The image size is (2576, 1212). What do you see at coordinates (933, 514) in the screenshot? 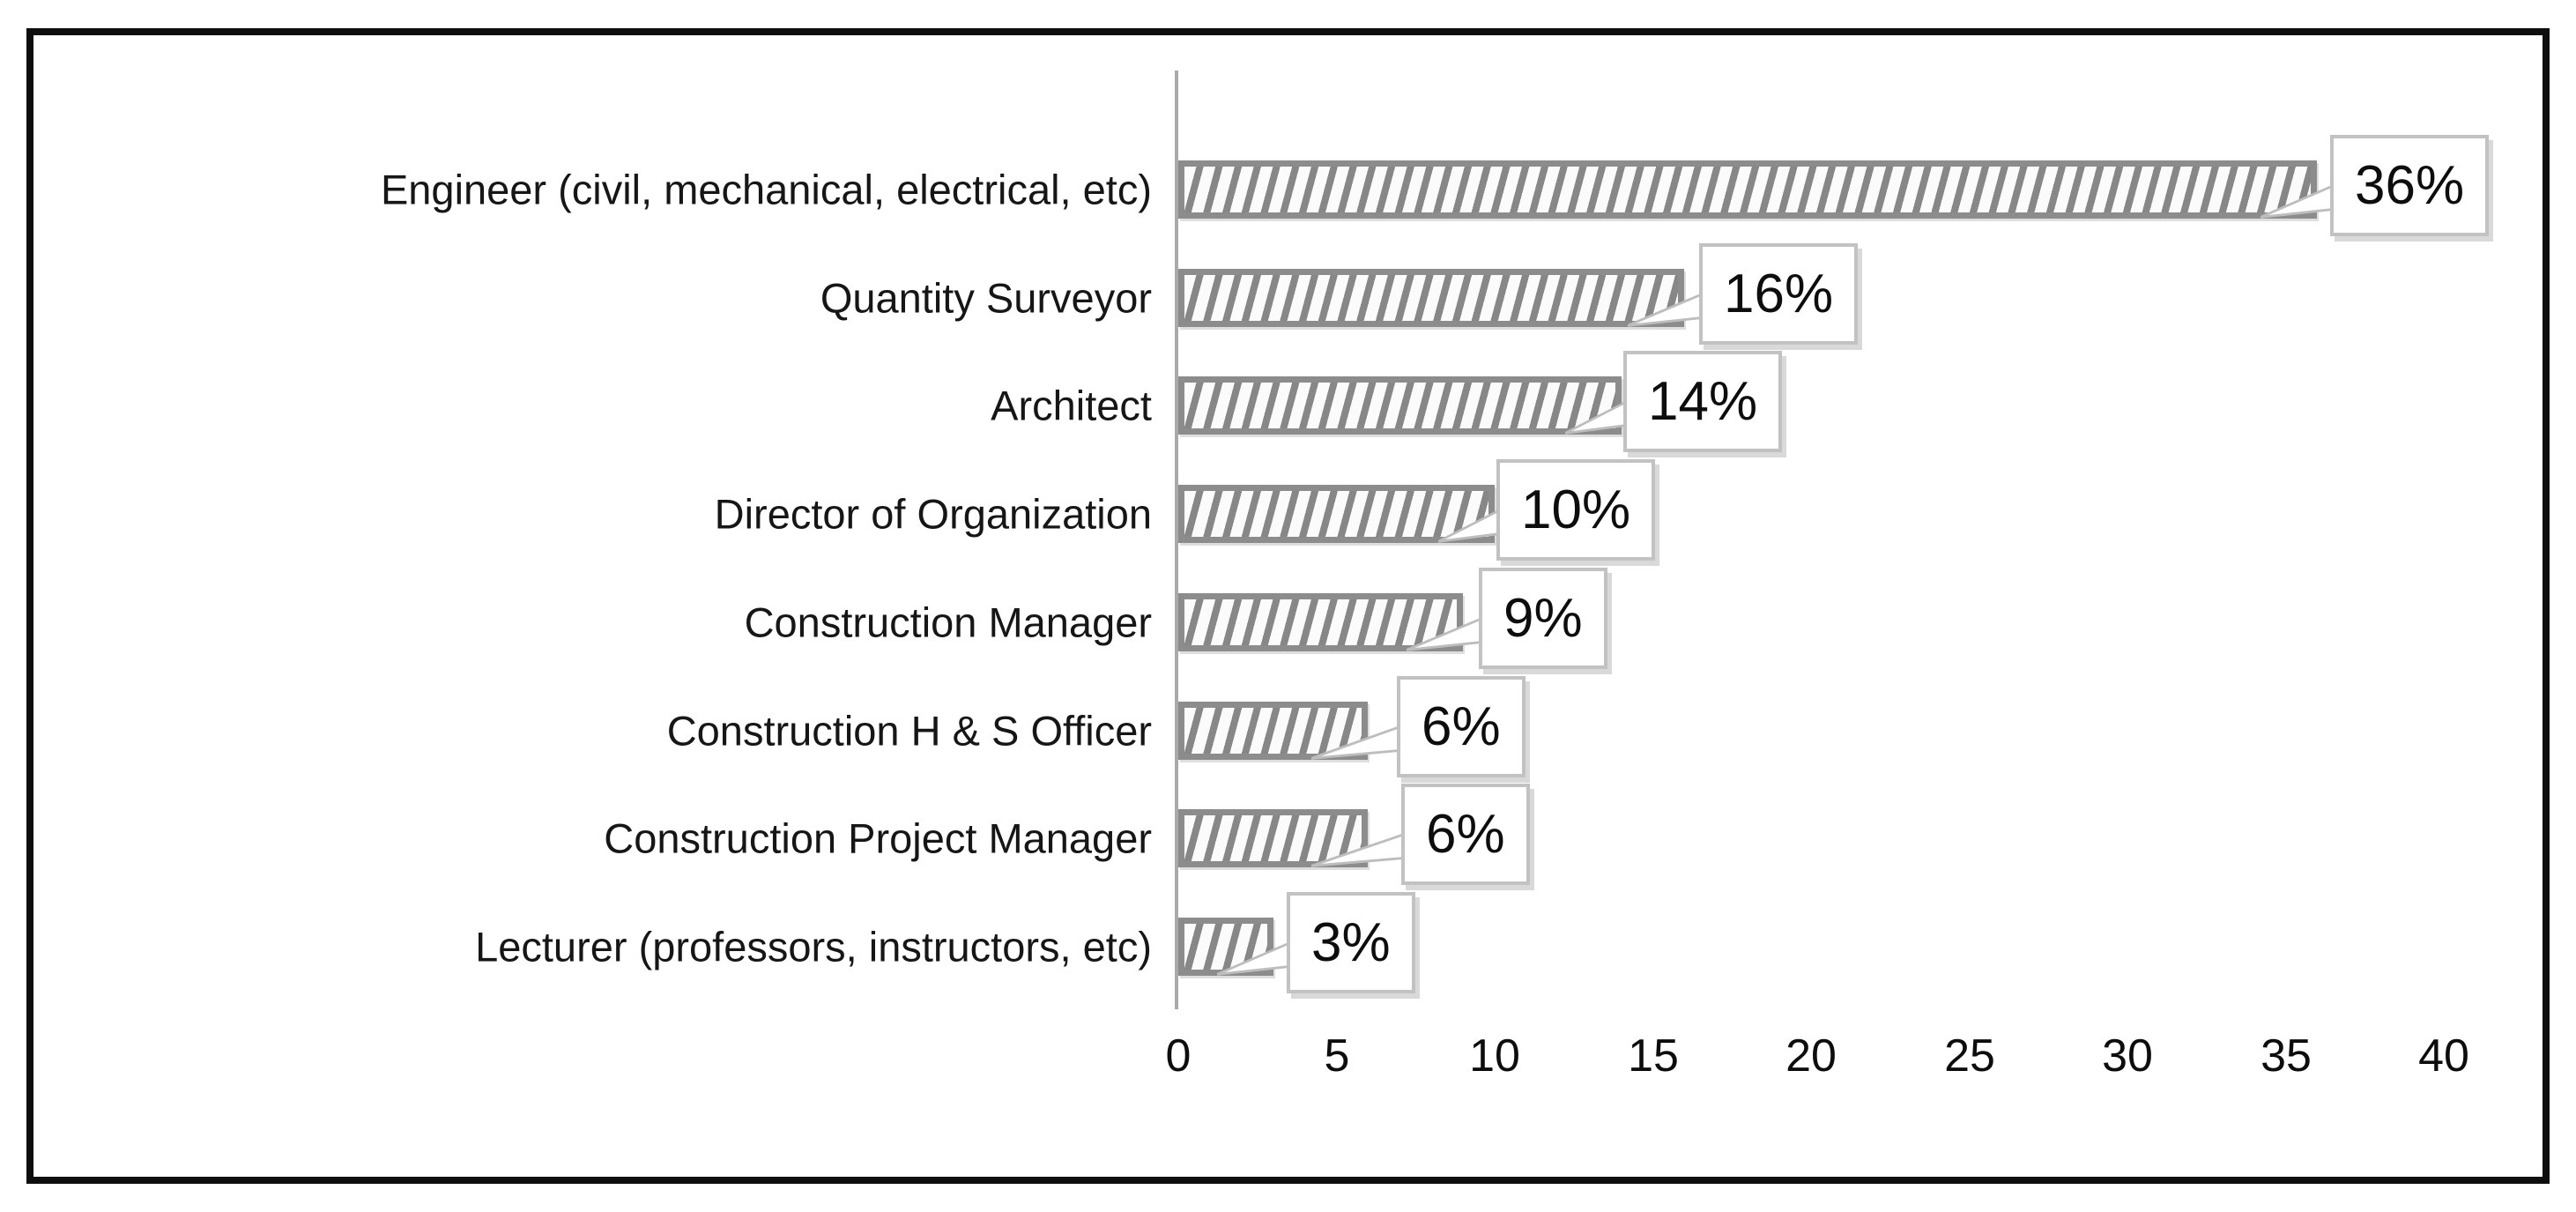
I see `category-label: Director of Organization` at bounding box center [933, 514].